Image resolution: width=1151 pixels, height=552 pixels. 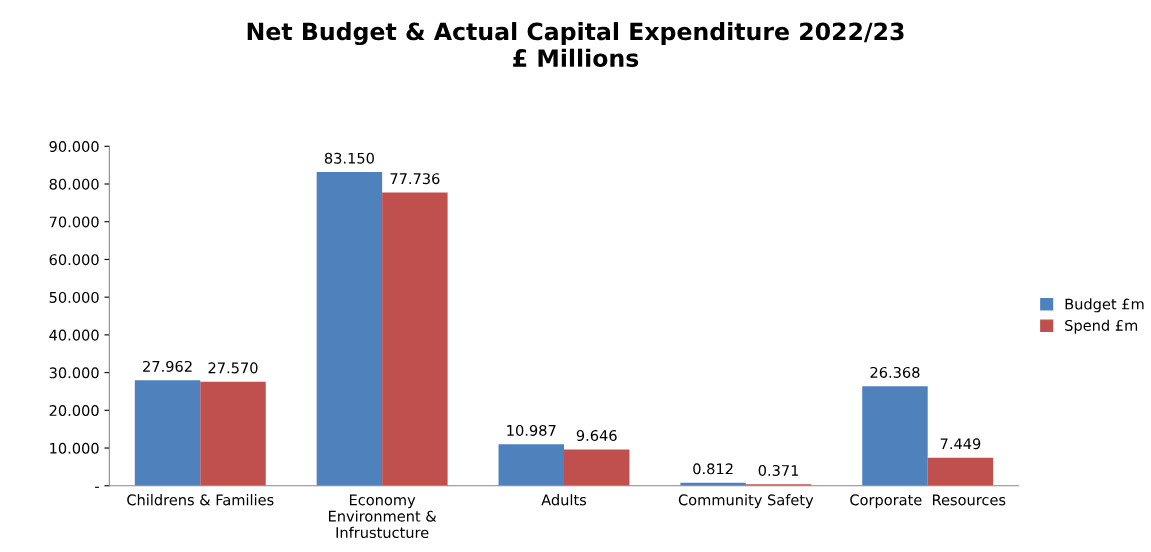 What do you see at coordinates (349, 158) in the screenshot?
I see `data-label: 83.150` at bounding box center [349, 158].